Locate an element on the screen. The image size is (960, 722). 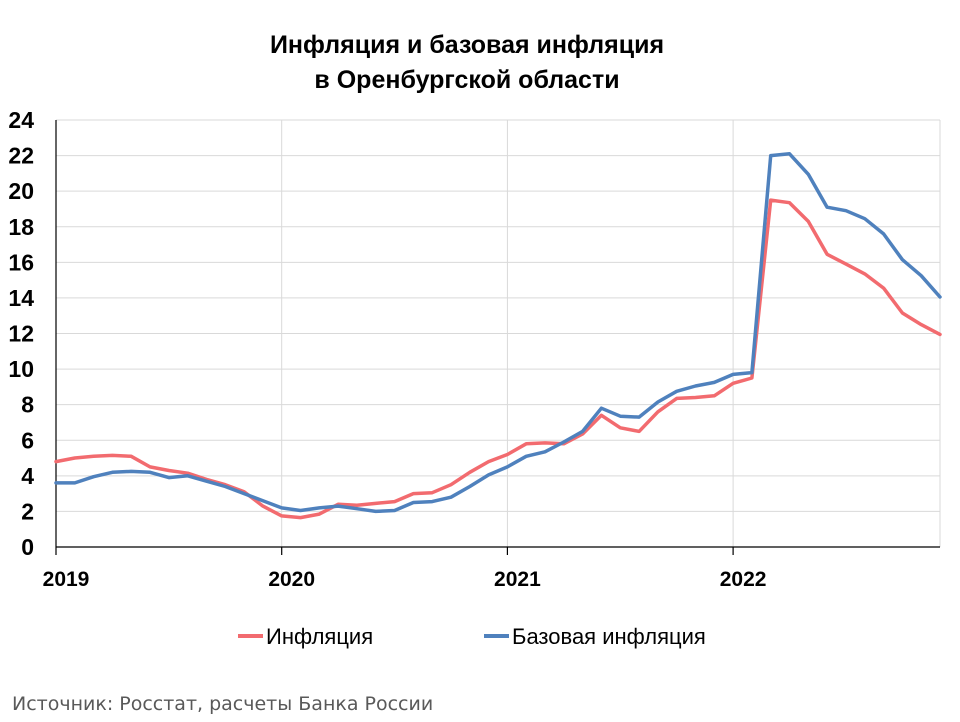
legend-item-core-inflation: Базовая инфляция is located at coordinates (595, 636).